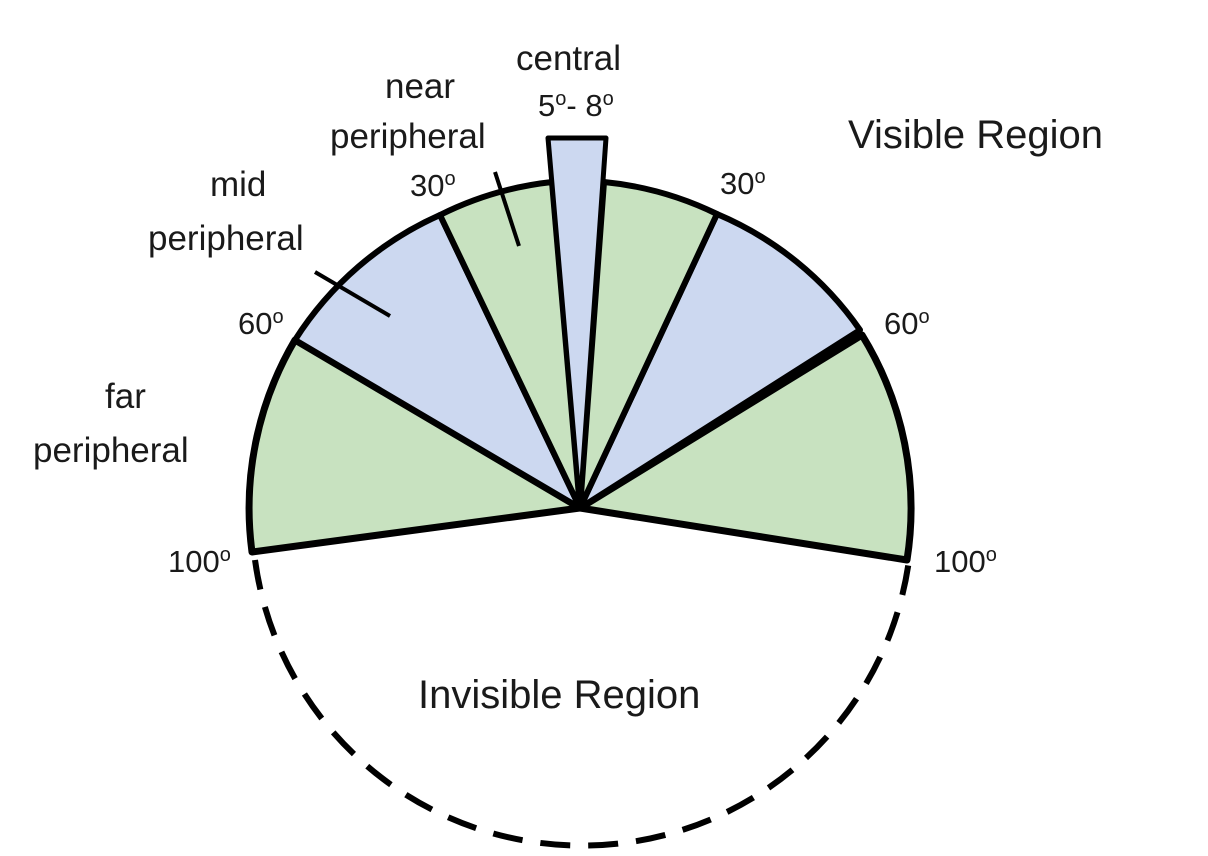 The height and width of the screenshot is (856, 1208). I want to click on central-angle-from-degree: o, so click(560, 99).